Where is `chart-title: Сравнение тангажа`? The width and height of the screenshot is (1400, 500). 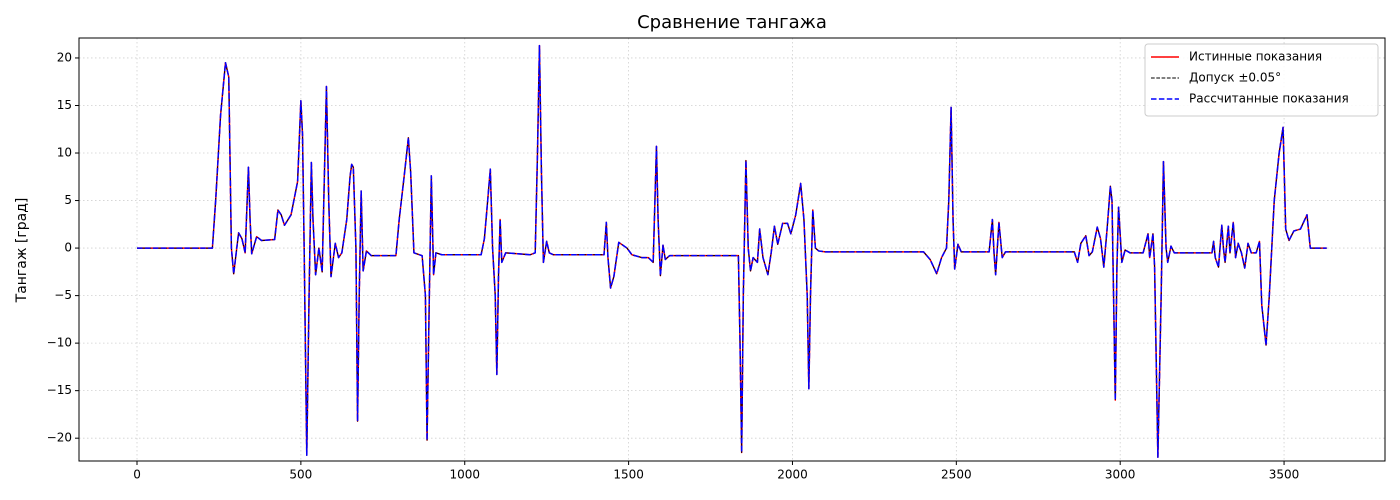
chart-title: Сравнение тангажа is located at coordinates (732, 22).